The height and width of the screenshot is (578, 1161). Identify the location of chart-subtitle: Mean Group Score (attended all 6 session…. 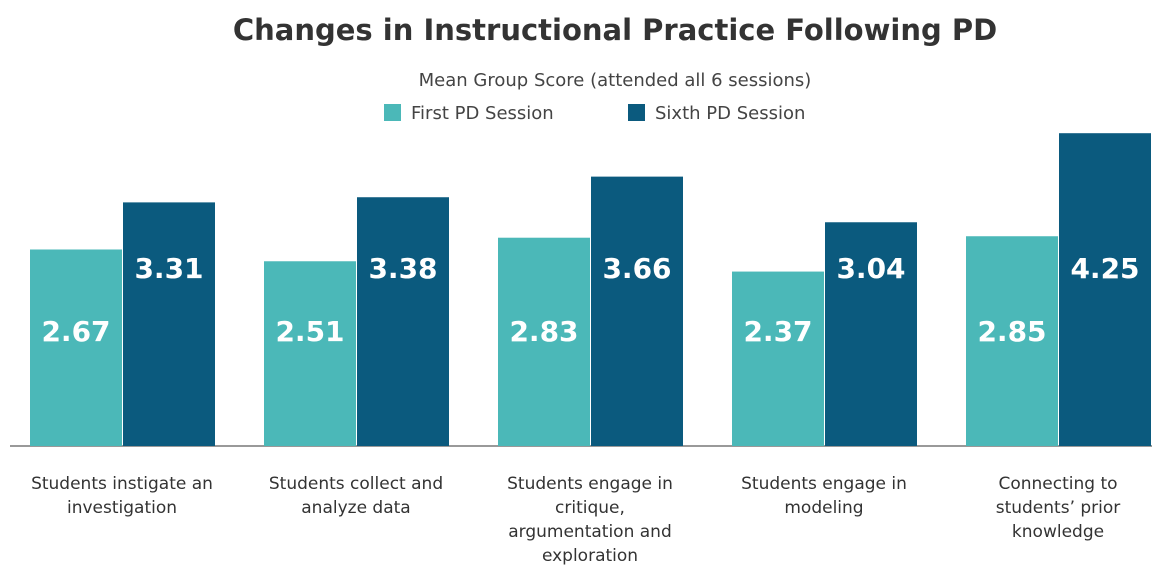
(615, 80).